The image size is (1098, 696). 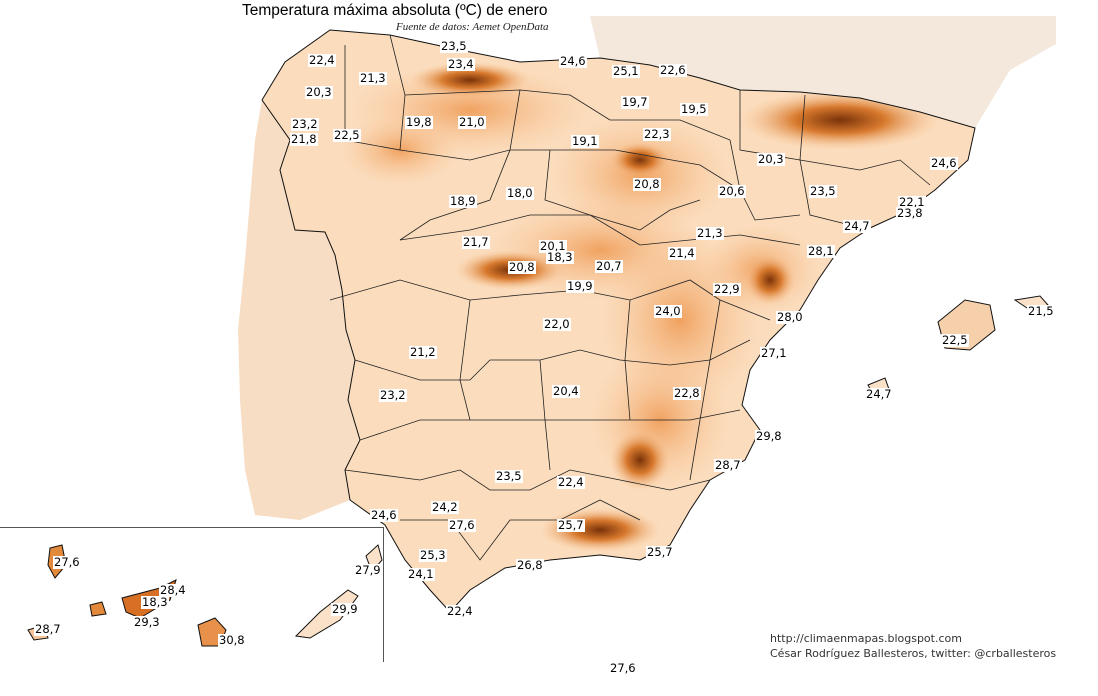 I want to click on temp-label: 19,9, so click(x=580, y=286).